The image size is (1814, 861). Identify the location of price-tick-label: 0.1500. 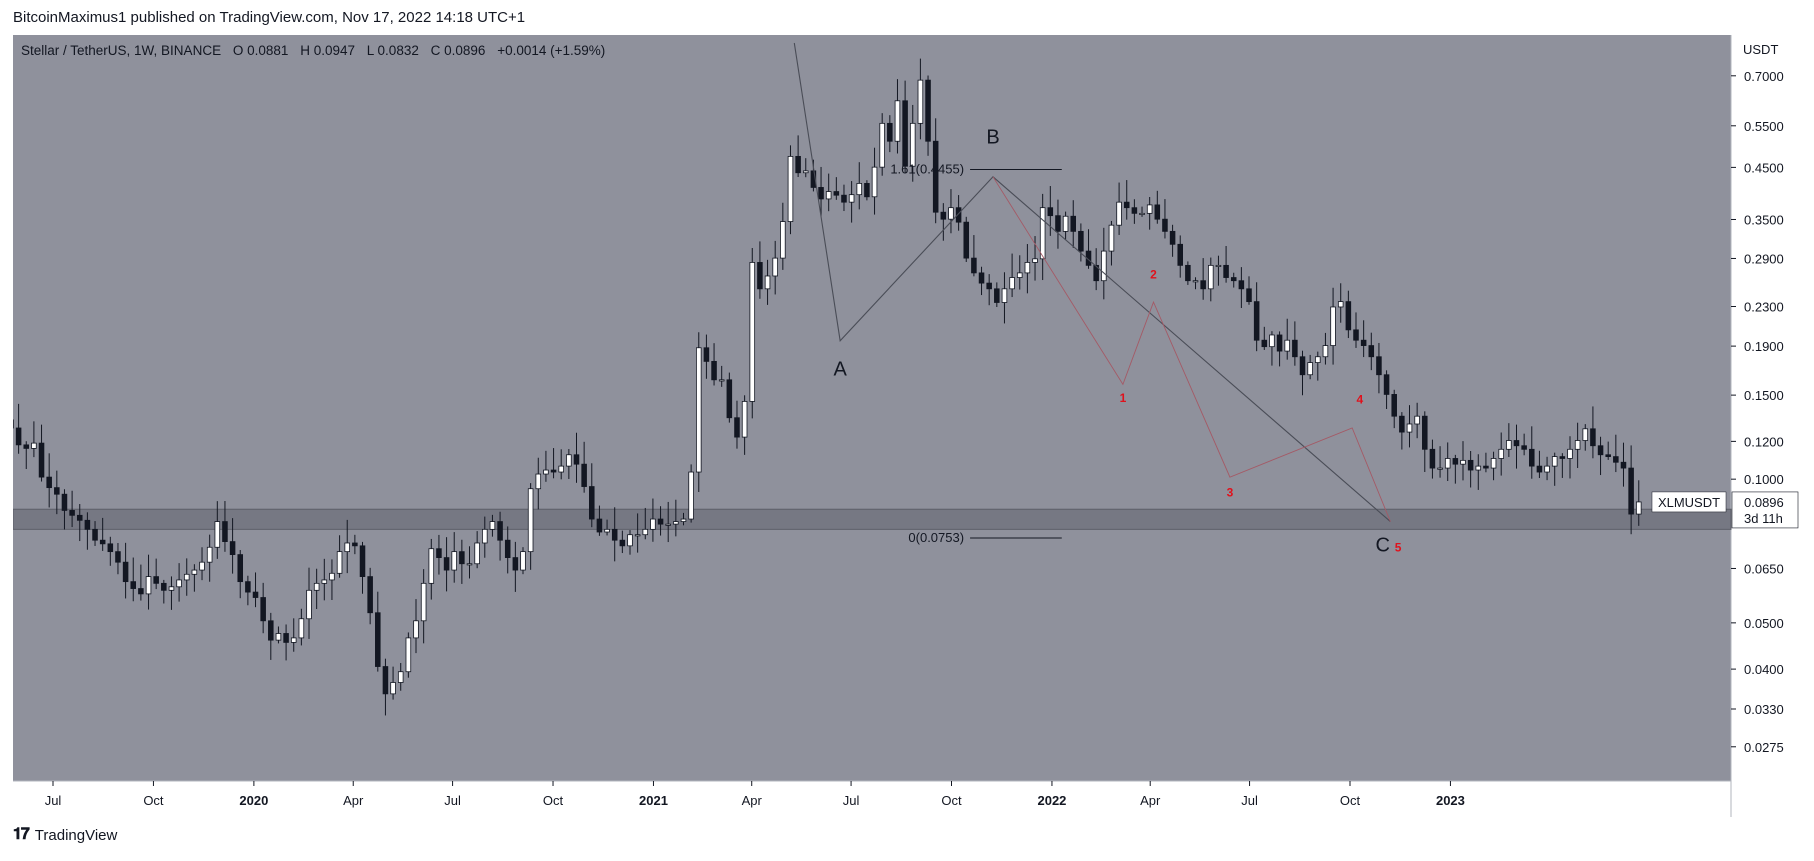
(1764, 395).